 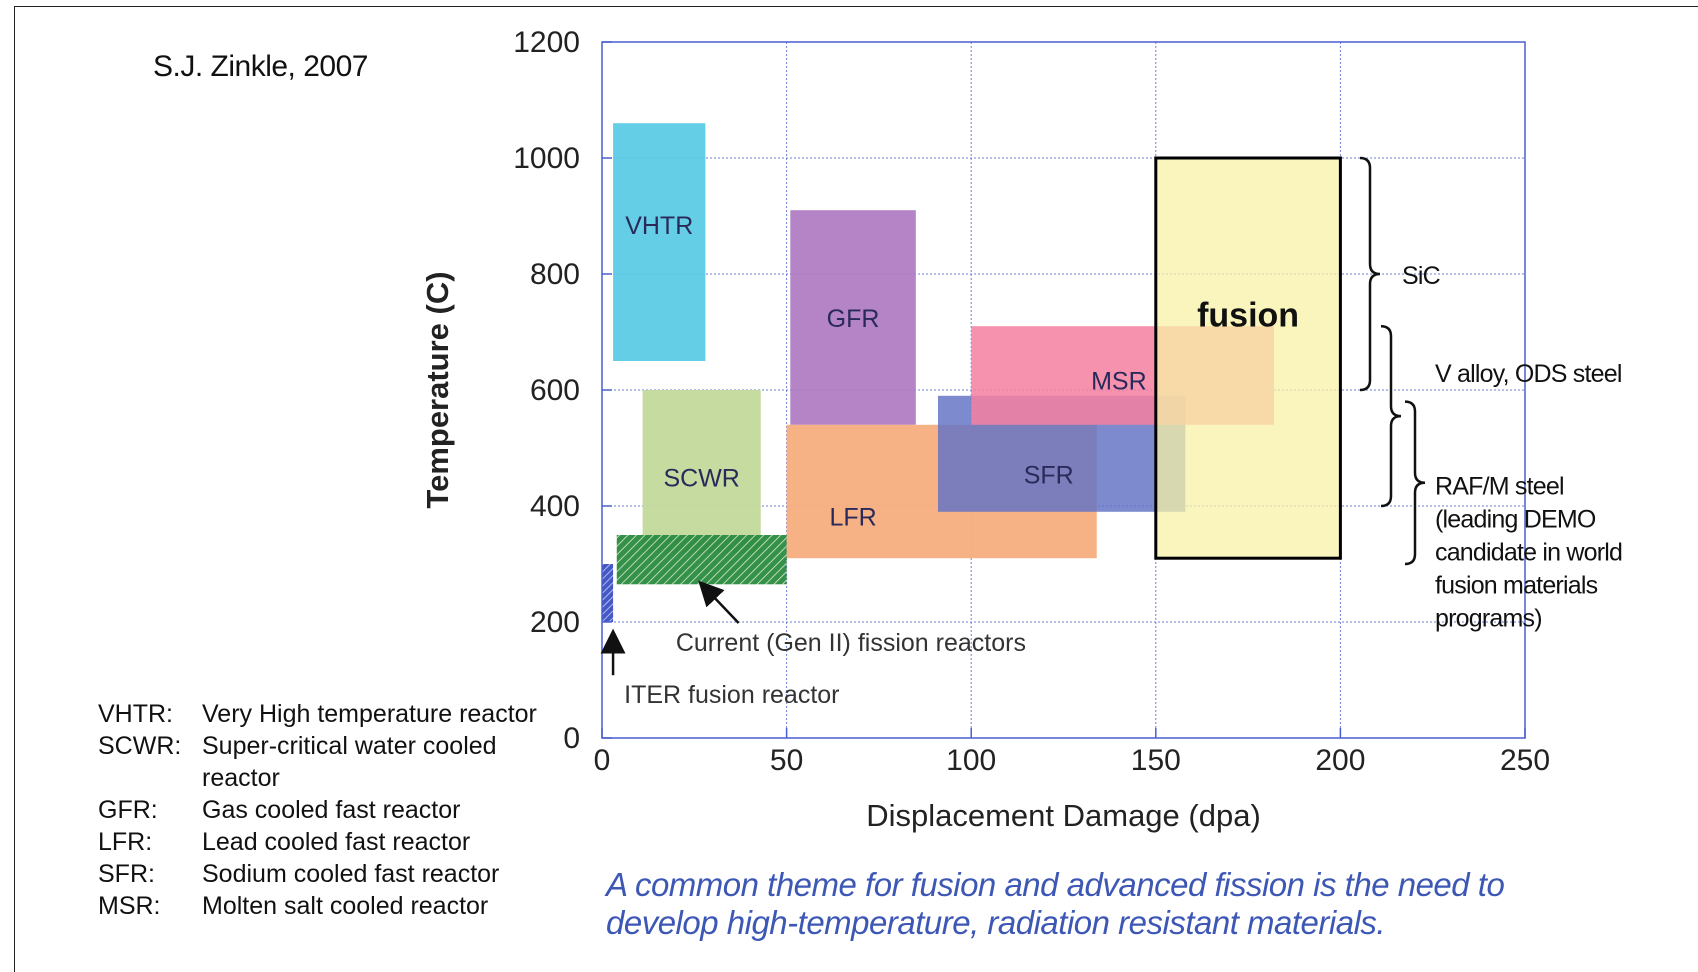 What do you see at coordinates (1528, 552) in the screenshot?
I see `material-range-label: candidate in world` at bounding box center [1528, 552].